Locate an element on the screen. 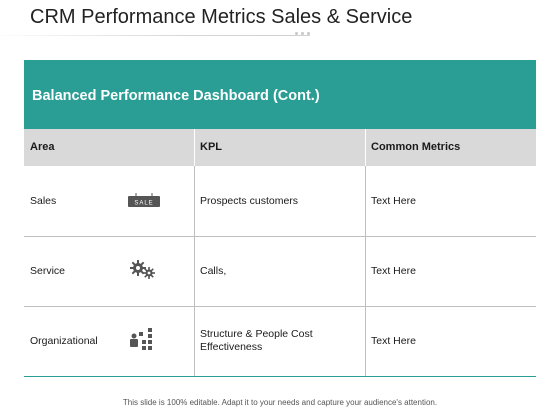  table-column-header: Area KPL Common Metrics is located at coordinates (280, 147).